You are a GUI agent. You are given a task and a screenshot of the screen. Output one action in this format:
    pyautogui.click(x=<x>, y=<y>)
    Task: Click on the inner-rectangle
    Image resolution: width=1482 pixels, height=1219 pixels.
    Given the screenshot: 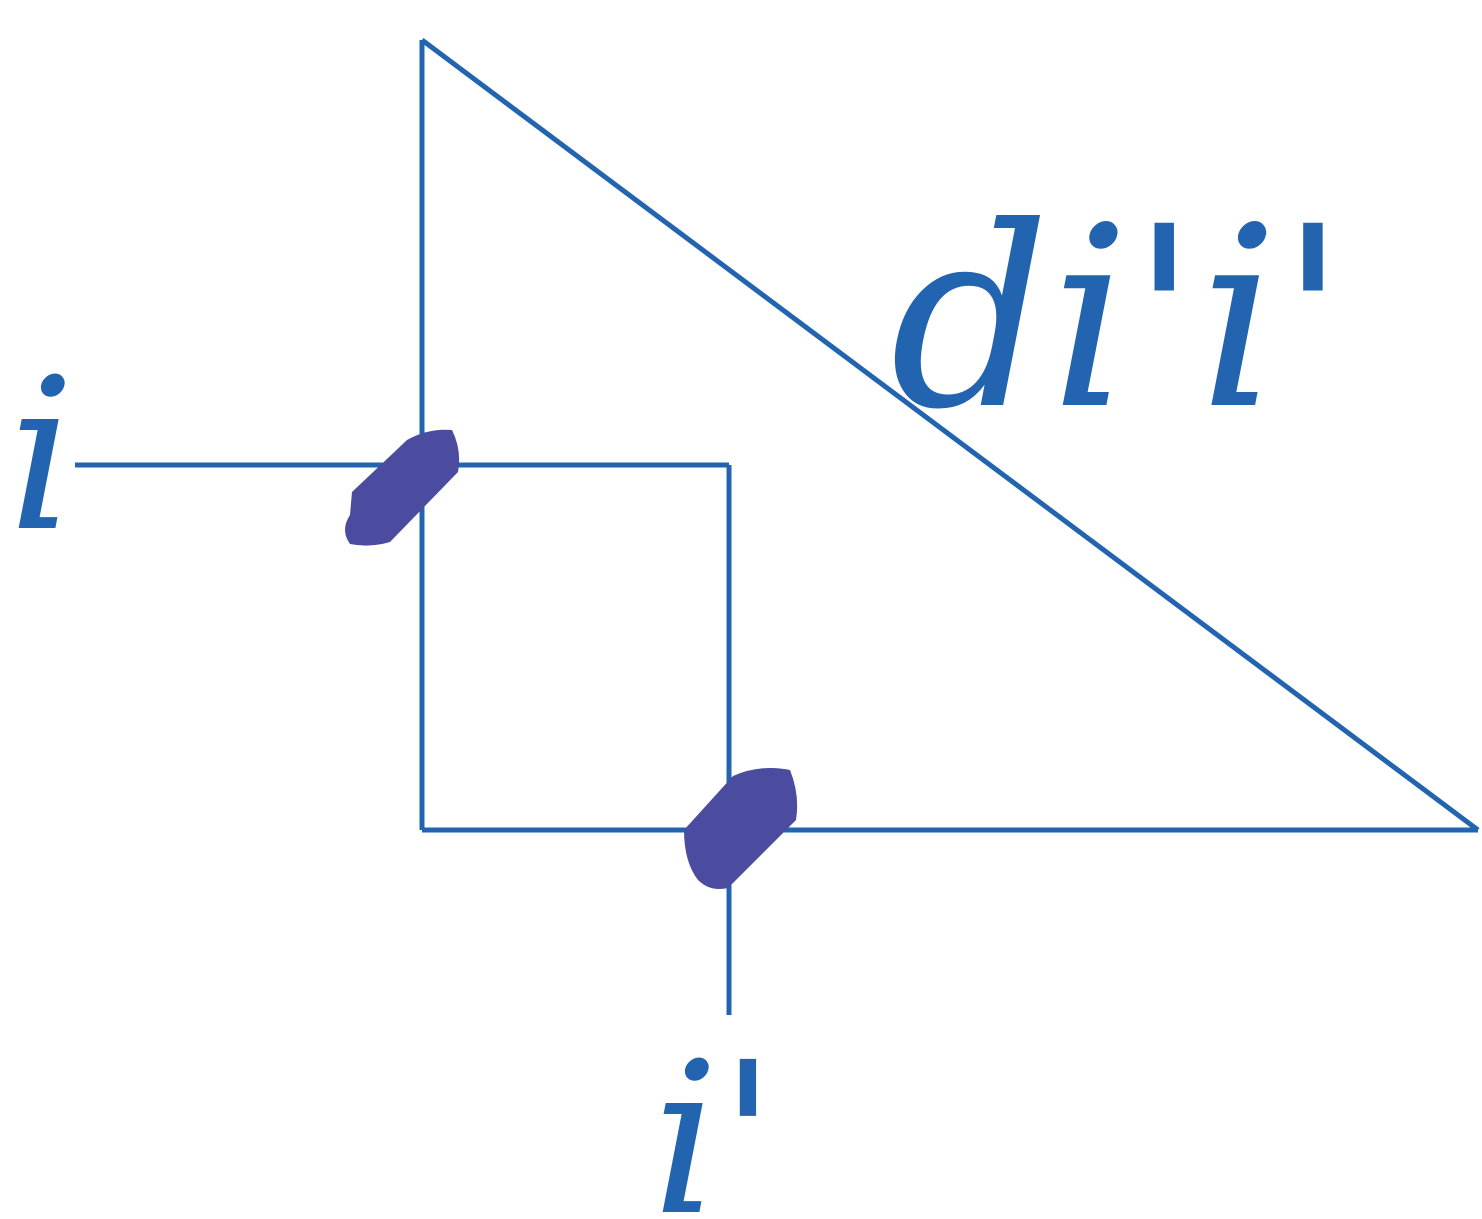 What is the action you would take?
    pyautogui.click(x=577, y=646)
    